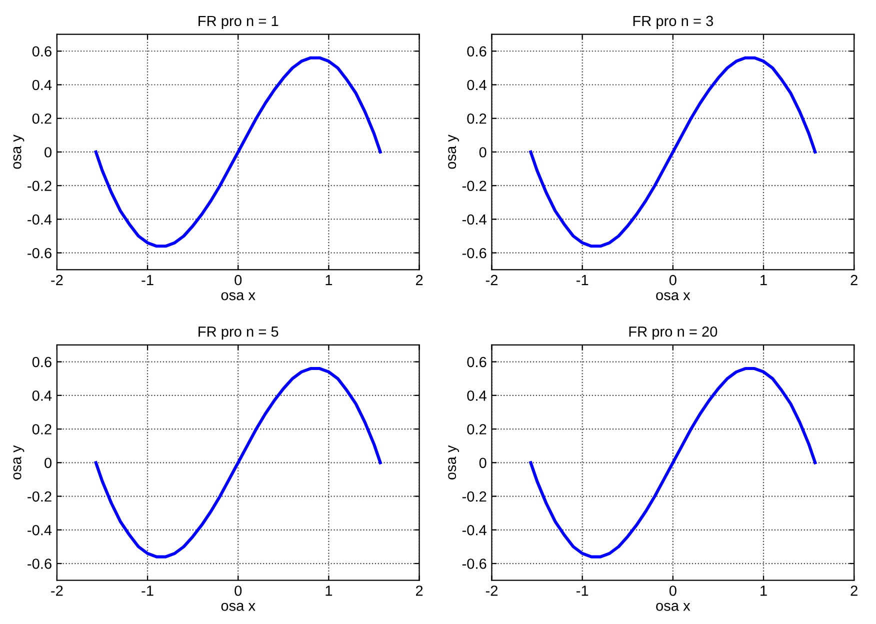  What do you see at coordinates (673, 333) in the screenshot?
I see `chart-title: FR pro n = 20` at bounding box center [673, 333].